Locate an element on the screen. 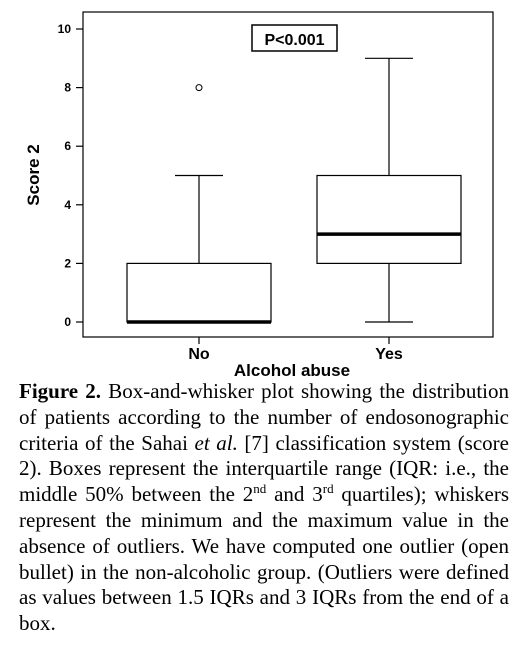  box-yes is located at coordinates (389, 190).